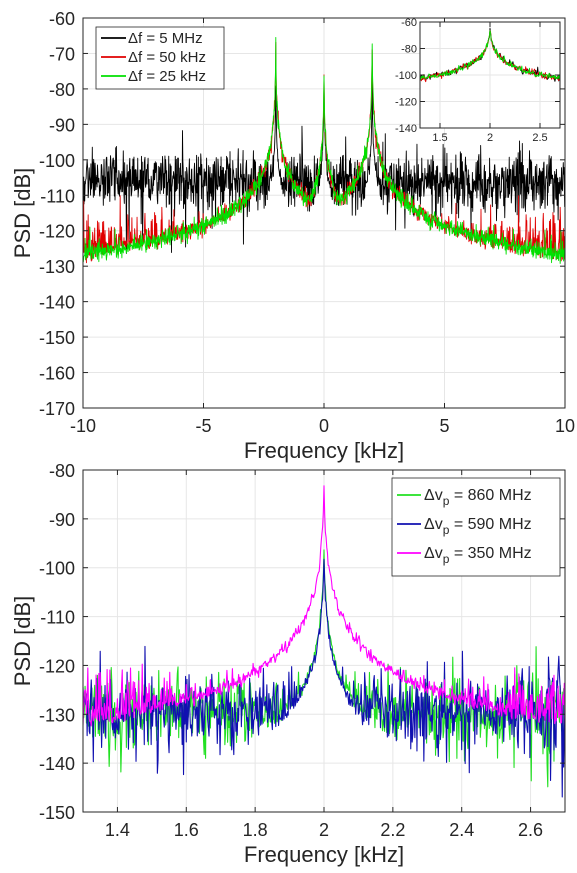 The height and width of the screenshot is (873, 577). I want to click on inset-traces, so click(490, 55).